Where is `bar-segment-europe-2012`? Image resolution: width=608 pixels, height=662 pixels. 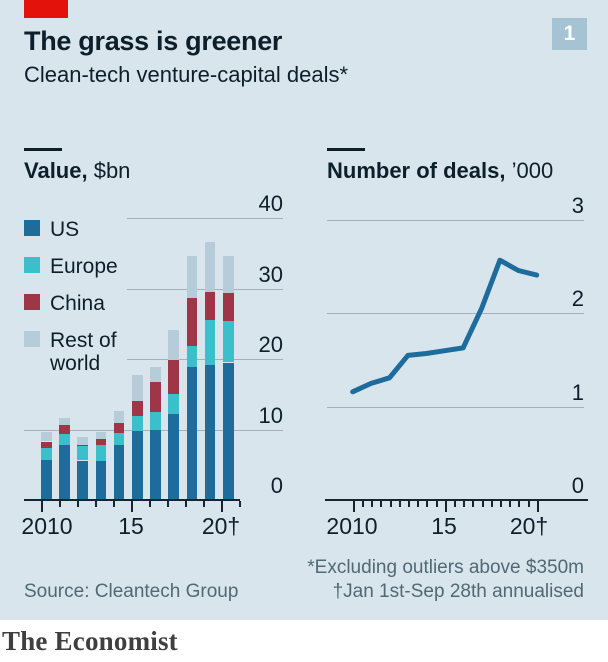 bar-segment-europe-2012 is located at coordinates (82, 453).